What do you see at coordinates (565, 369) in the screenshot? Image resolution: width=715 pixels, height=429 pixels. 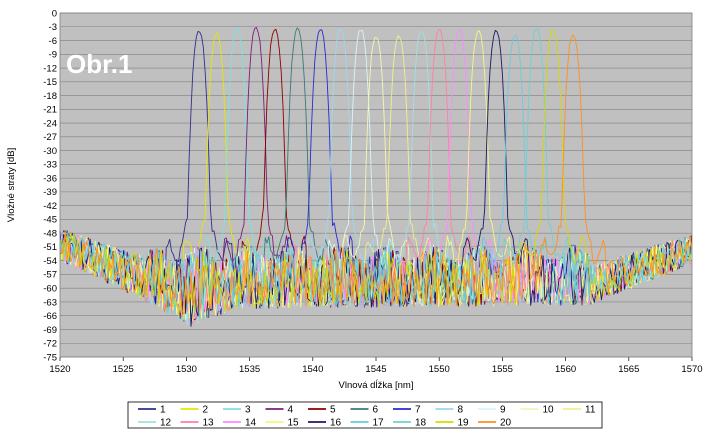 I see `x-tick-label: 1560` at bounding box center [565, 369].